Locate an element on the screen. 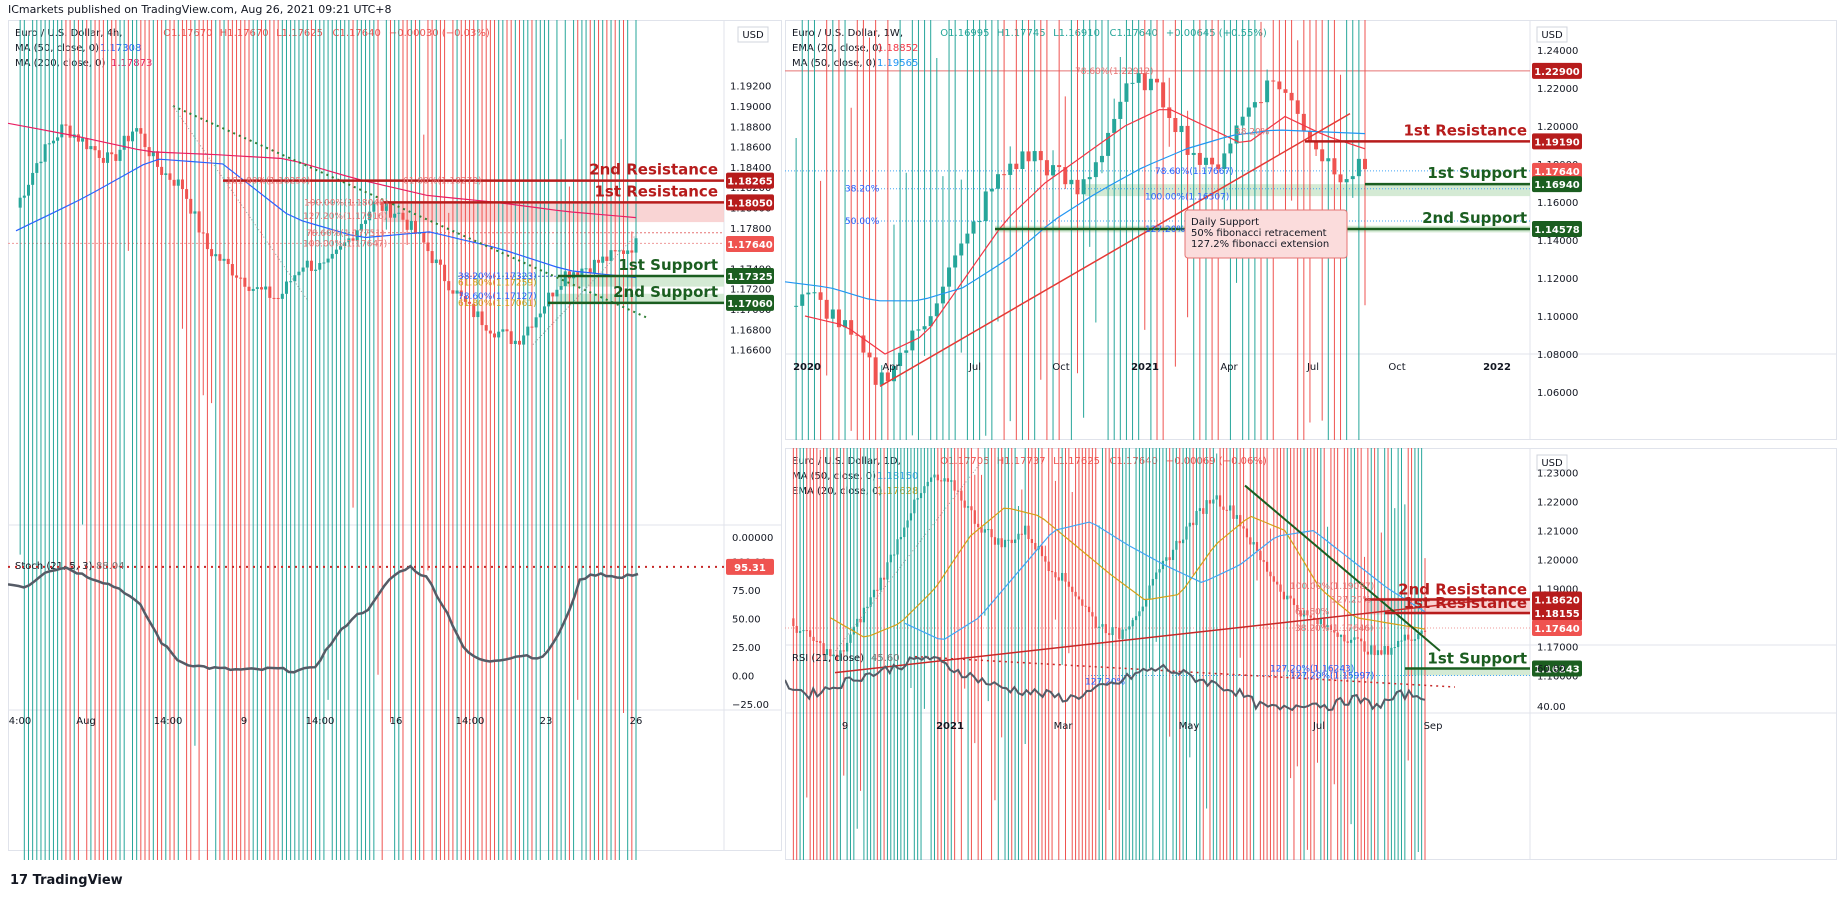 The width and height of the screenshot is (1837, 899). y-tick-label: 1.17200 is located at coordinates (750, 290).